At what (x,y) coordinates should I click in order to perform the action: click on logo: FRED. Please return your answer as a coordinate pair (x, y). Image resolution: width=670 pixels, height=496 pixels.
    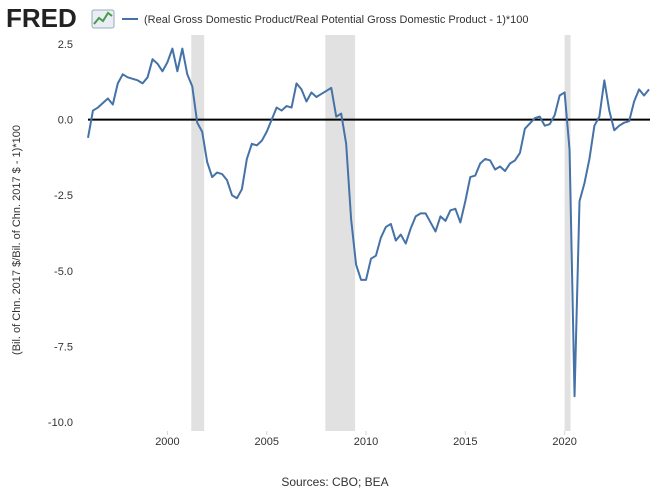
    Looking at the image, I should click on (60, 18).